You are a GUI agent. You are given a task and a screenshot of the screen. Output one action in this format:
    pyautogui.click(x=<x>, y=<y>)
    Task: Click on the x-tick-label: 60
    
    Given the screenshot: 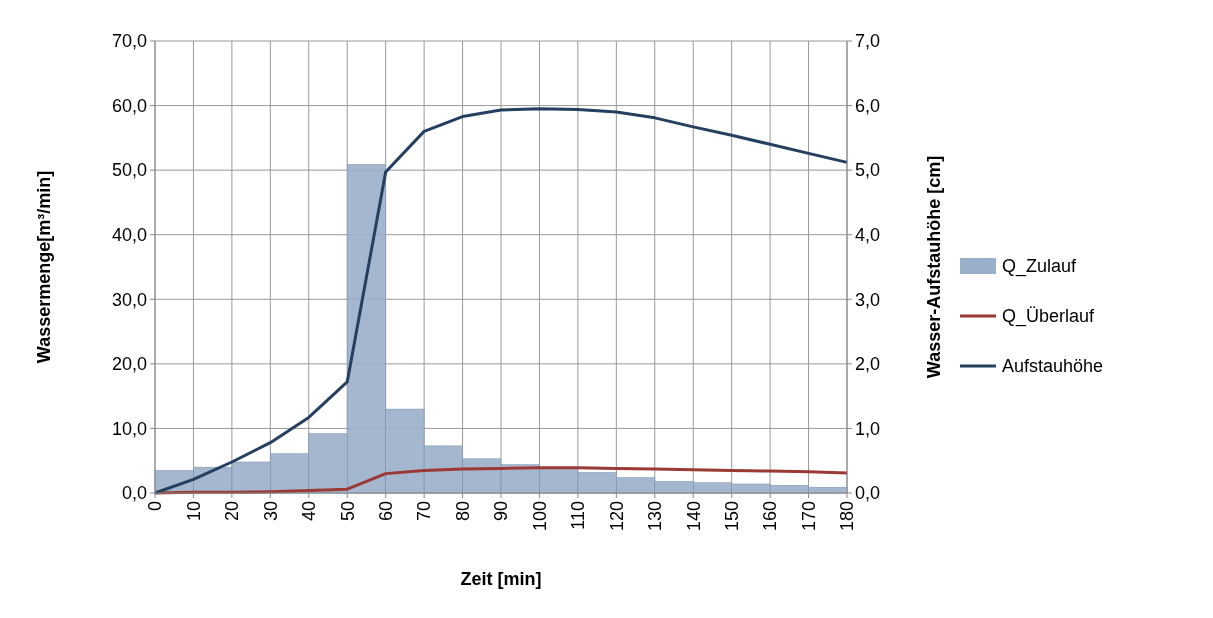 What is the action you would take?
    pyautogui.click(x=385, y=511)
    